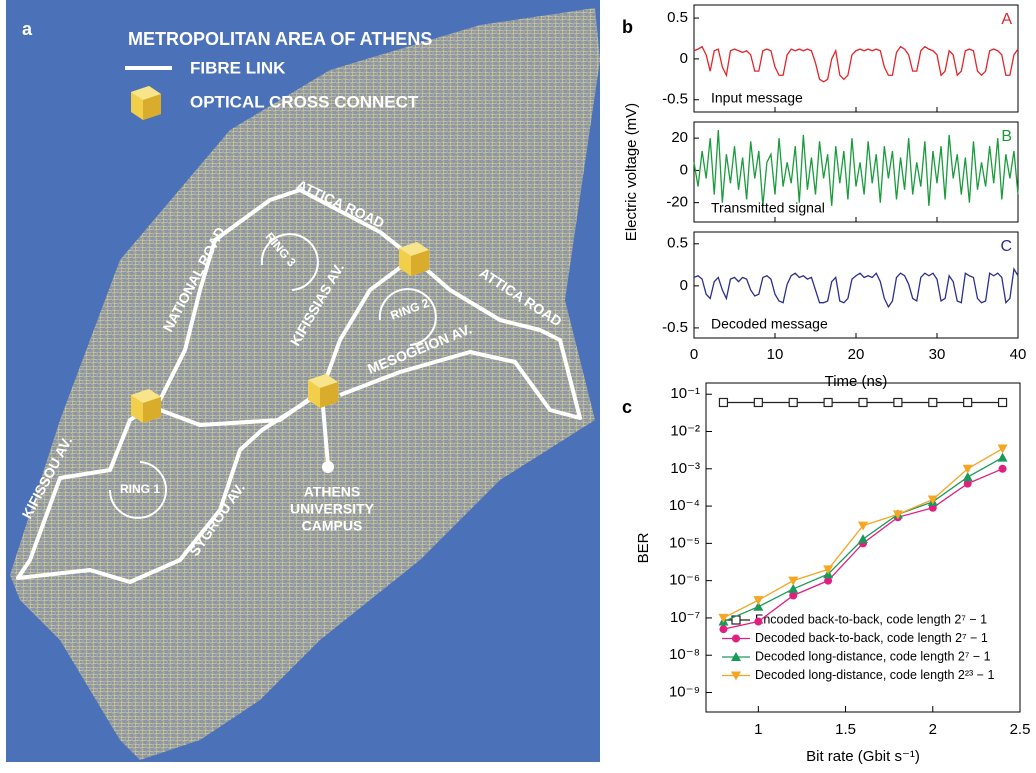 Image resolution: width=1036 pixels, height=773 pixels. I want to click on signal-caption: Decoded message, so click(769, 324).